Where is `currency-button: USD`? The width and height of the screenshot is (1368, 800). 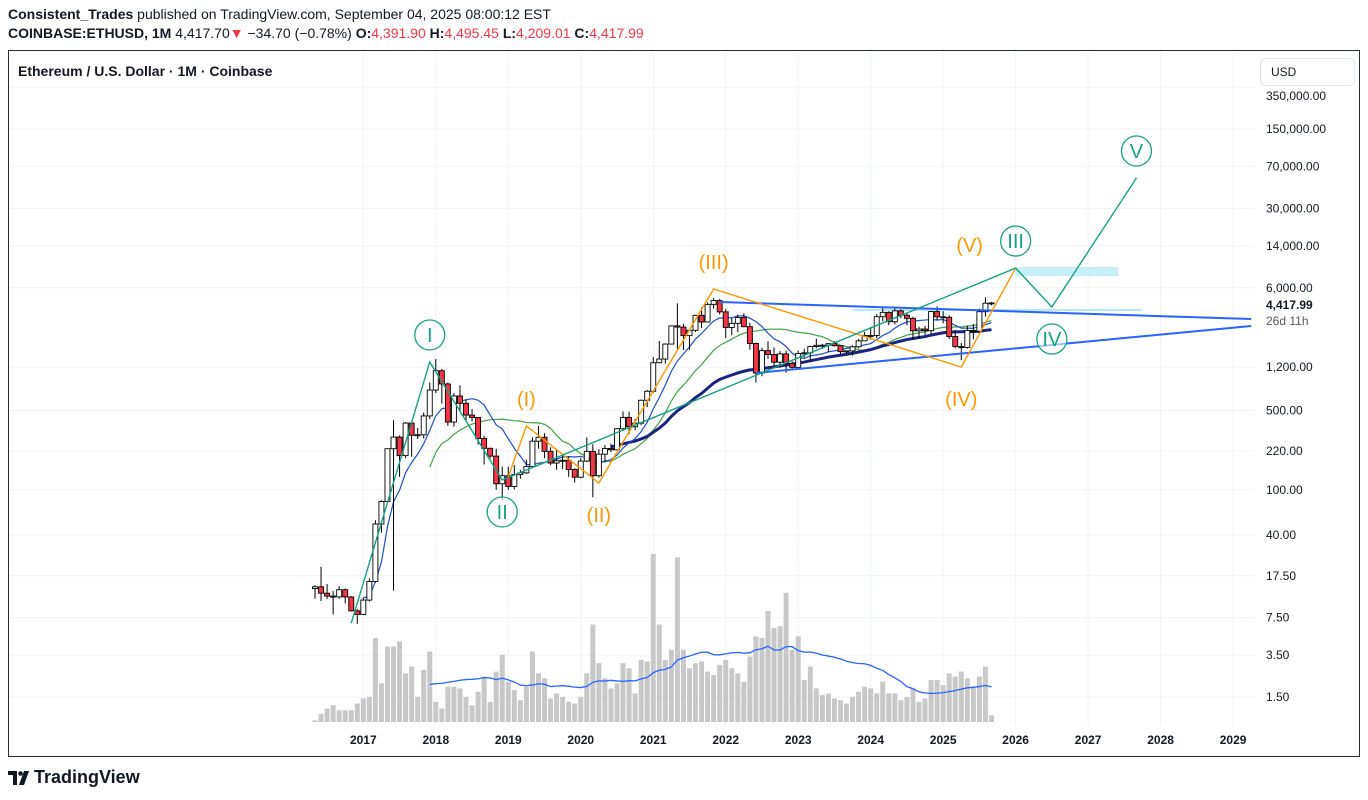 currency-button: USD is located at coordinates (1307, 72).